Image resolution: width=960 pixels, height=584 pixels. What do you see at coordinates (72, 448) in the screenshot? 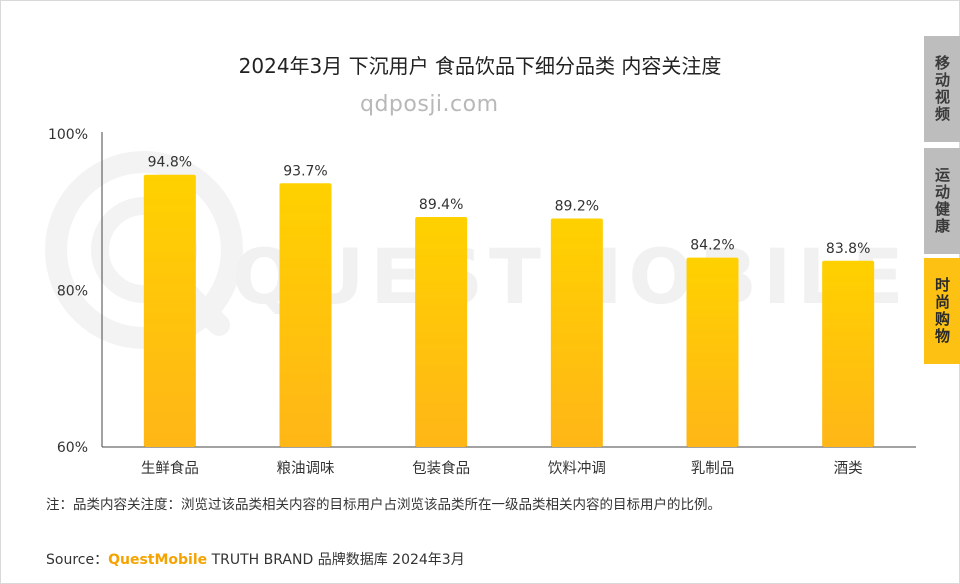
I see `y-tick-label: 60%` at bounding box center [72, 448].